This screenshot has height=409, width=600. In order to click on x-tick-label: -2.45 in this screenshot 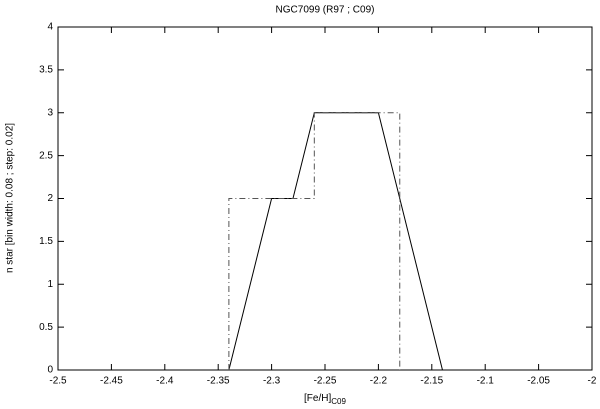, I will do `click(111, 381)`.